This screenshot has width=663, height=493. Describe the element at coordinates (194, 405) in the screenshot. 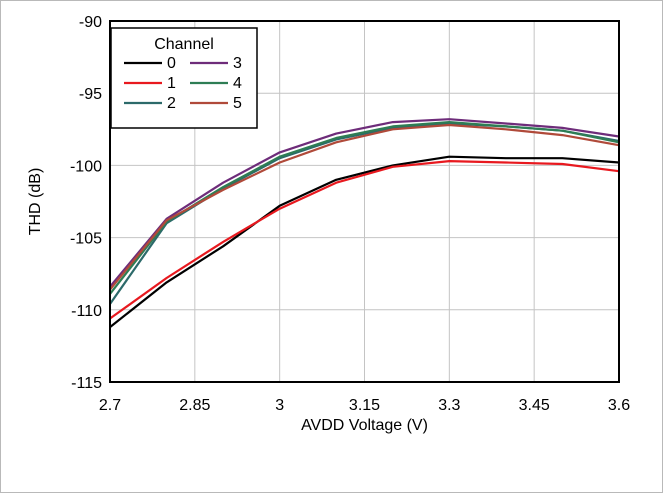

I see `x-tick-label: 2.85` at that location.